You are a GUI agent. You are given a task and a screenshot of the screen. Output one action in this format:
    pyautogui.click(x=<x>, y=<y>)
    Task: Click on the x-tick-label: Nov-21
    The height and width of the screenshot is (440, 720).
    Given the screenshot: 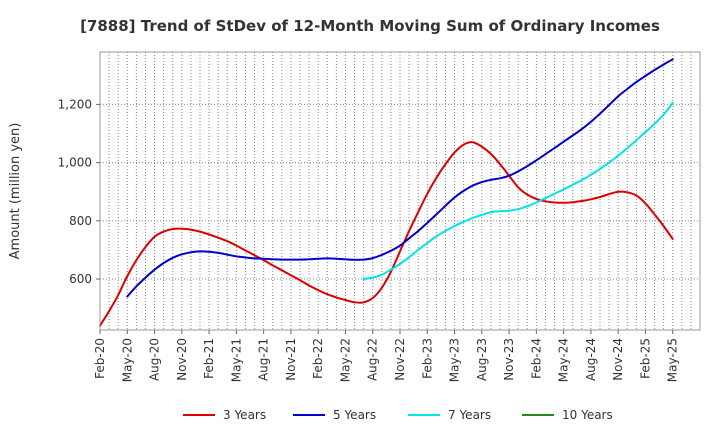 What is the action you would take?
    pyautogui.click(x=291, y=359)
    